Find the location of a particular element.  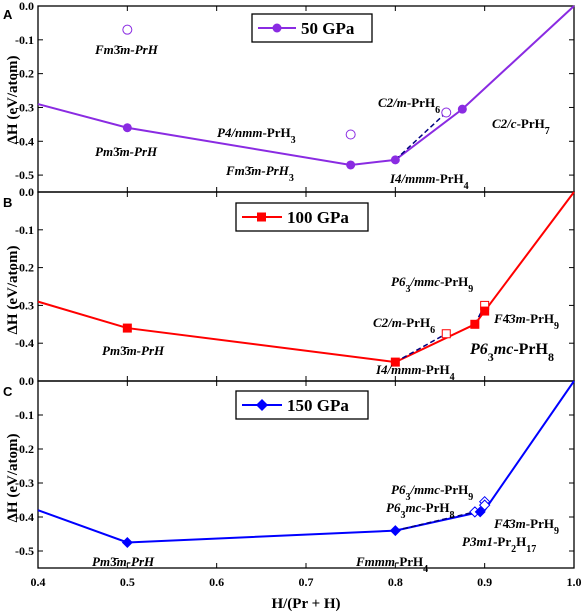

x-axis-label: H/(Pr + H) is located at coordinates (305, 604).